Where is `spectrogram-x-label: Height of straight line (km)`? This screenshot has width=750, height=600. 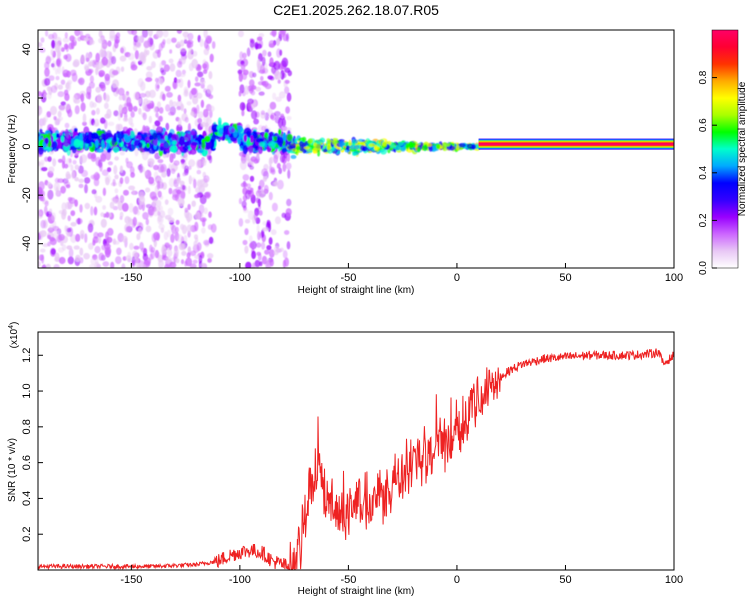 spectrogram-x-label: Height of straight line (km) is located at coordinates (356, 290).